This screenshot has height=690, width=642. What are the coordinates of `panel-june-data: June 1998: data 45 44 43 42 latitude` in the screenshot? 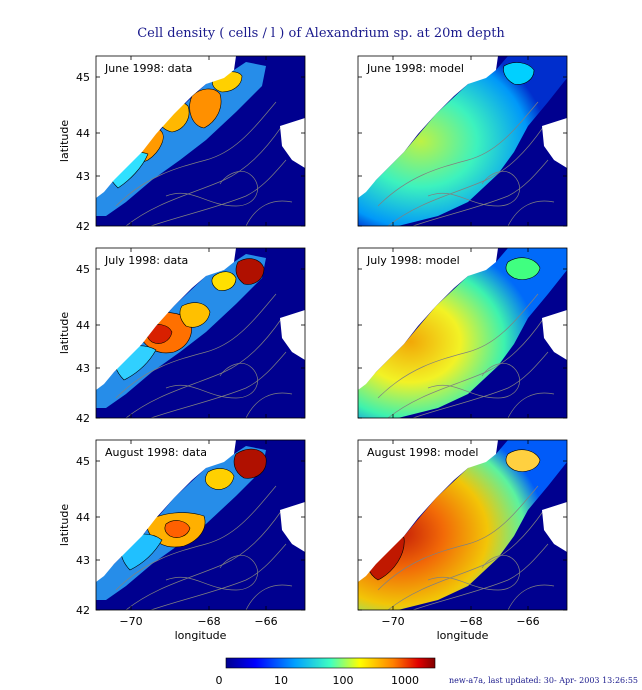 It's located at (182, 144).